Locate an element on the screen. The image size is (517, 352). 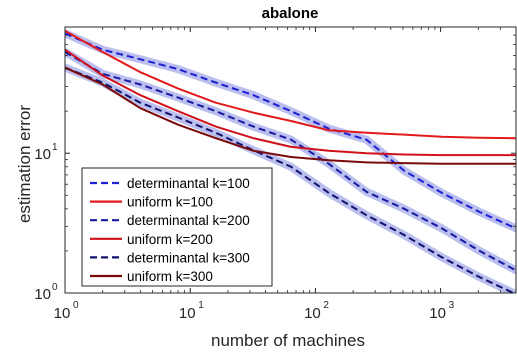
legend-label-5: determinantal k=300 is located at coordinates (188, 257).